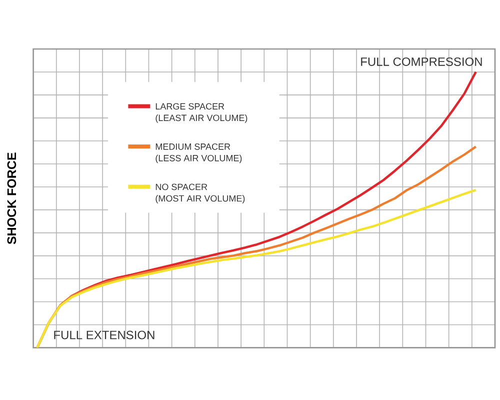 The image size is (500, 400). Describe the element at coordinates (11, 198) in the screenshot. I see `y-axis-title: SHOCK FORCE` at that location.